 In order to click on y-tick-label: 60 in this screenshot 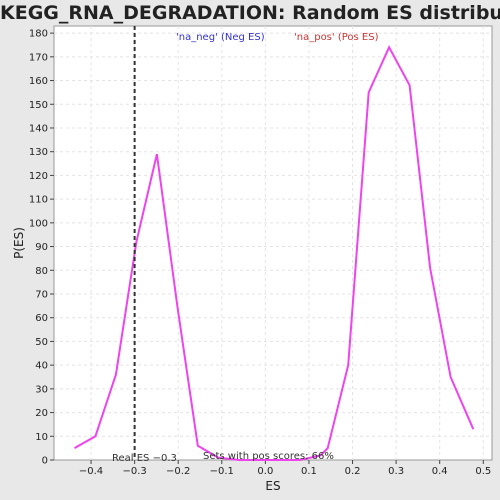, I will do `click(41, 318)`.